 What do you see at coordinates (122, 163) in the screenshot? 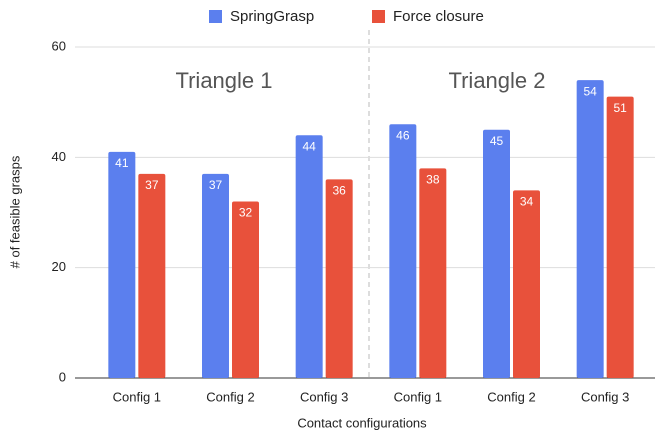
I see `data-label: 41` at bounding box center [122, 163].